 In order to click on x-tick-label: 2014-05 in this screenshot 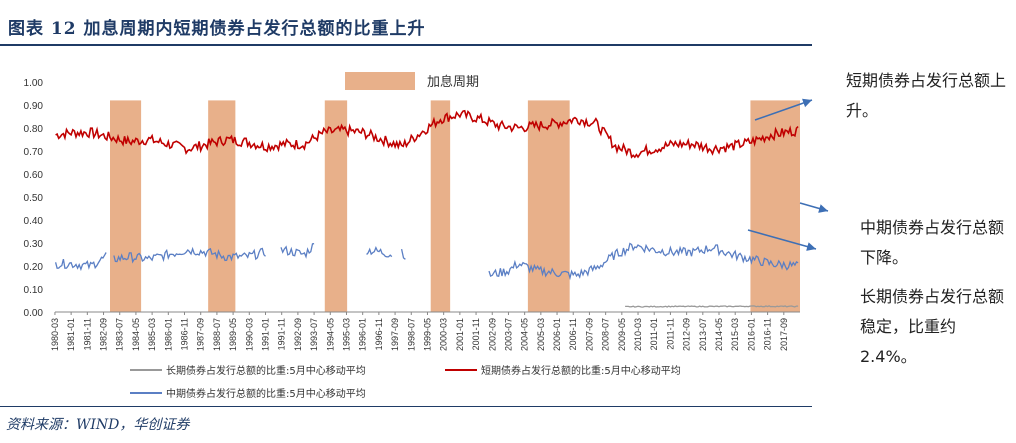, I will do `click(719, 334)`.